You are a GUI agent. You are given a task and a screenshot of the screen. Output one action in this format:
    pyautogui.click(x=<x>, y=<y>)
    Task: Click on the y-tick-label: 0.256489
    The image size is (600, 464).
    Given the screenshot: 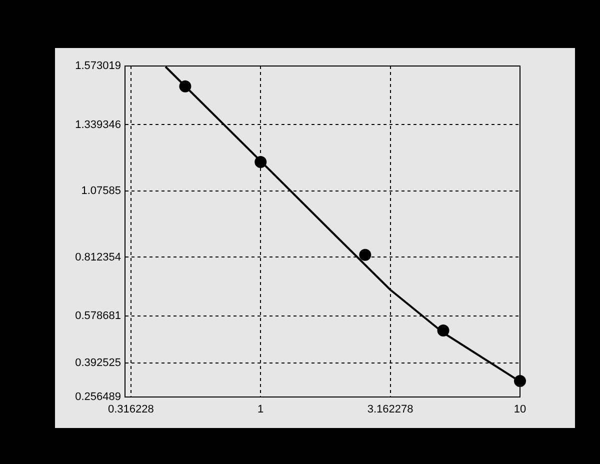 What is the action you would take?
    pyautogui.click(x=98, y=397)
    